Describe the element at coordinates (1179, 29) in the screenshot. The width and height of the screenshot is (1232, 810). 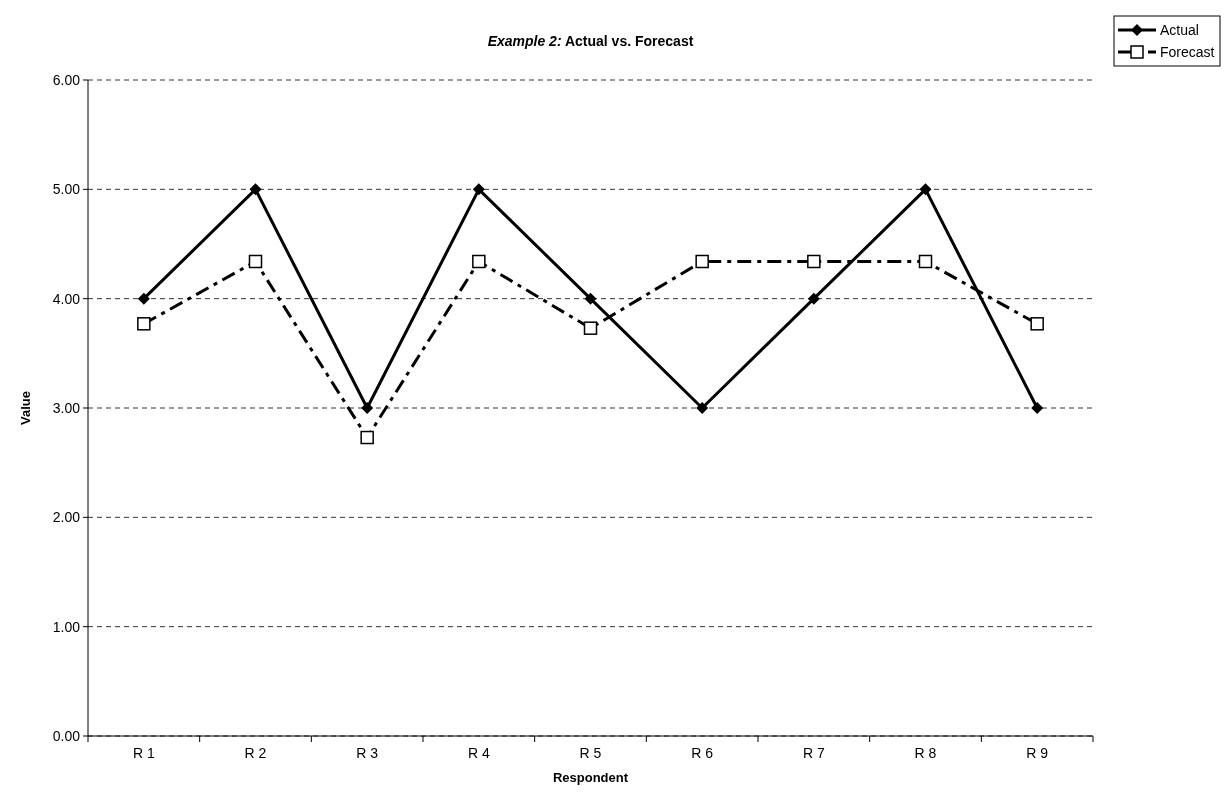
I see `legend-label: Actual` at that location.